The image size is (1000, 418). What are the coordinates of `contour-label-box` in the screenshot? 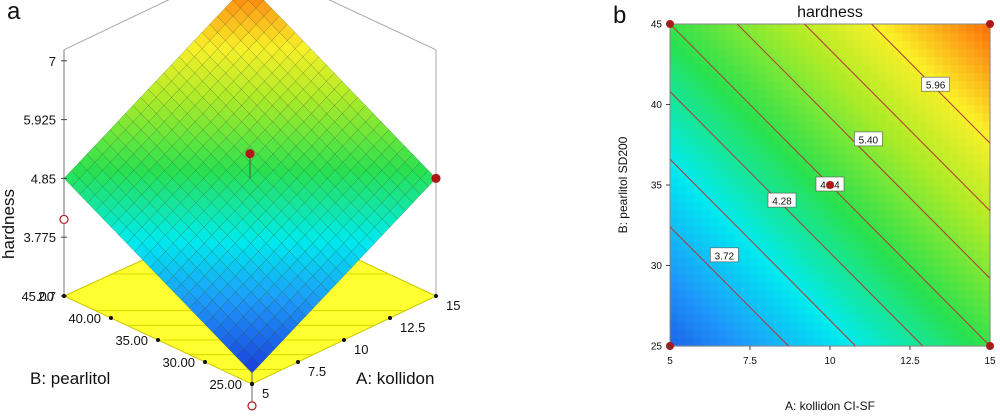 It's located at (782, 200).